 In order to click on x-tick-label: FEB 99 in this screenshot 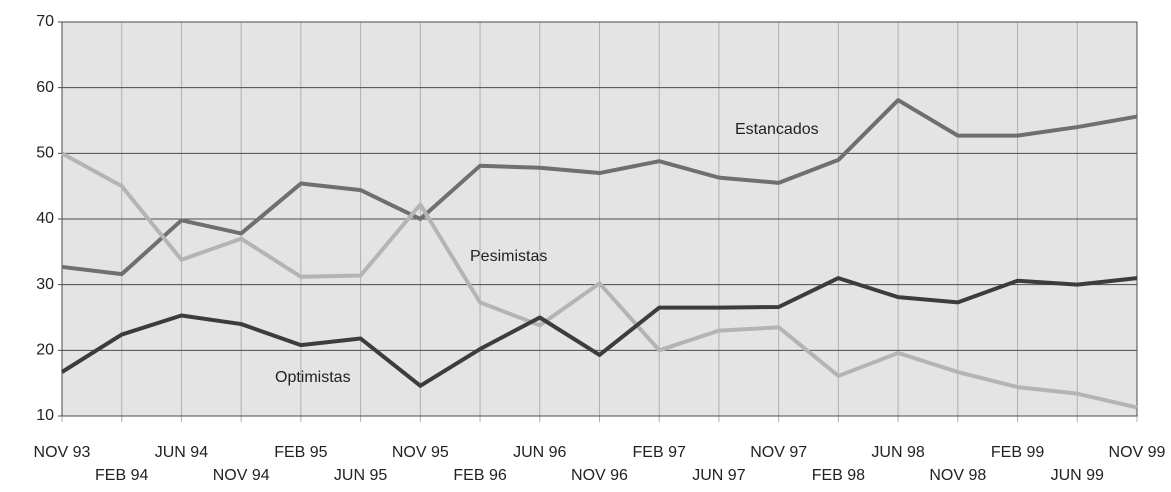, I will do `click(1017, 452)`.